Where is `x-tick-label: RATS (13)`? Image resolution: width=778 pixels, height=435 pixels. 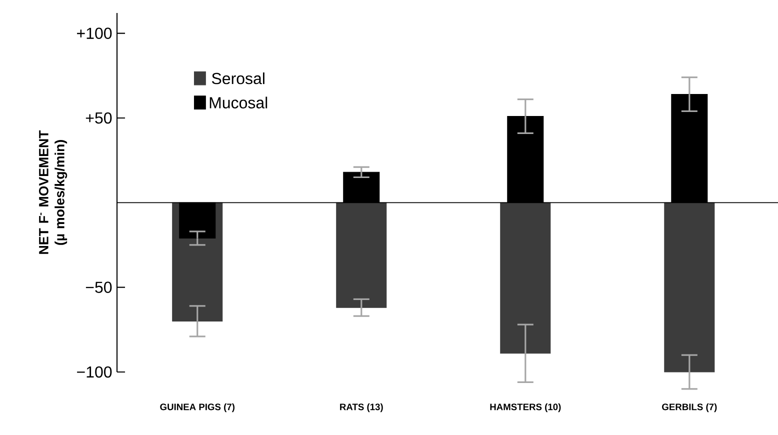
x-tick-label: RATS (13) is located at coordinates (361, 407).